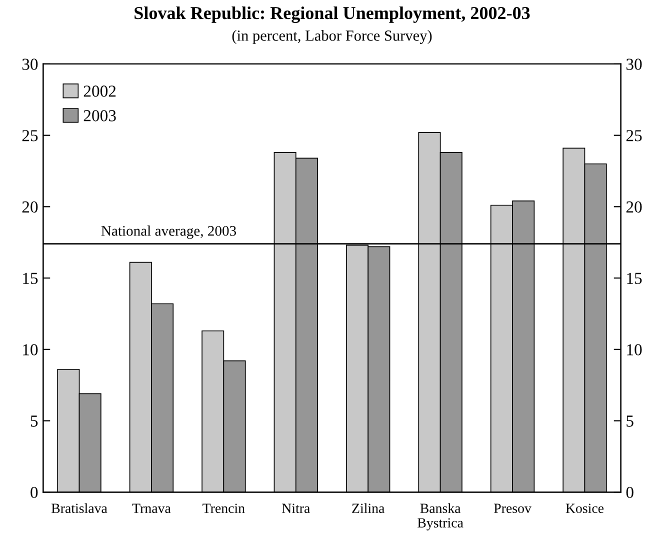 The image size is (664, 542). Describe the element at coordinates (30, 207) in the screenshot. I see `y-tick-label: 20` at that location.